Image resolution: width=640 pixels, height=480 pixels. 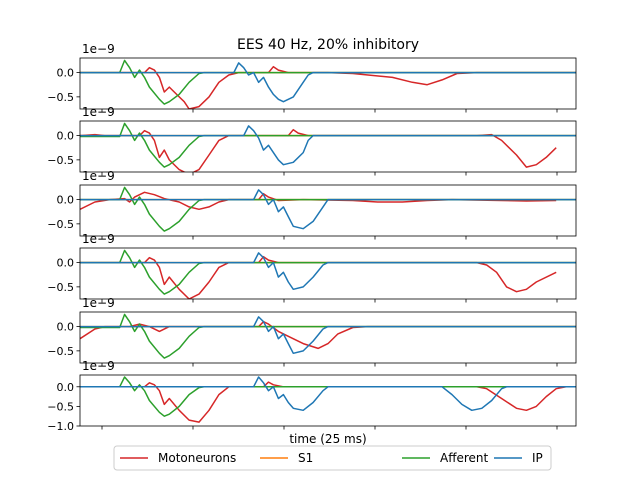 I want to click on legend-label: IP, so click(x=537, y=458).